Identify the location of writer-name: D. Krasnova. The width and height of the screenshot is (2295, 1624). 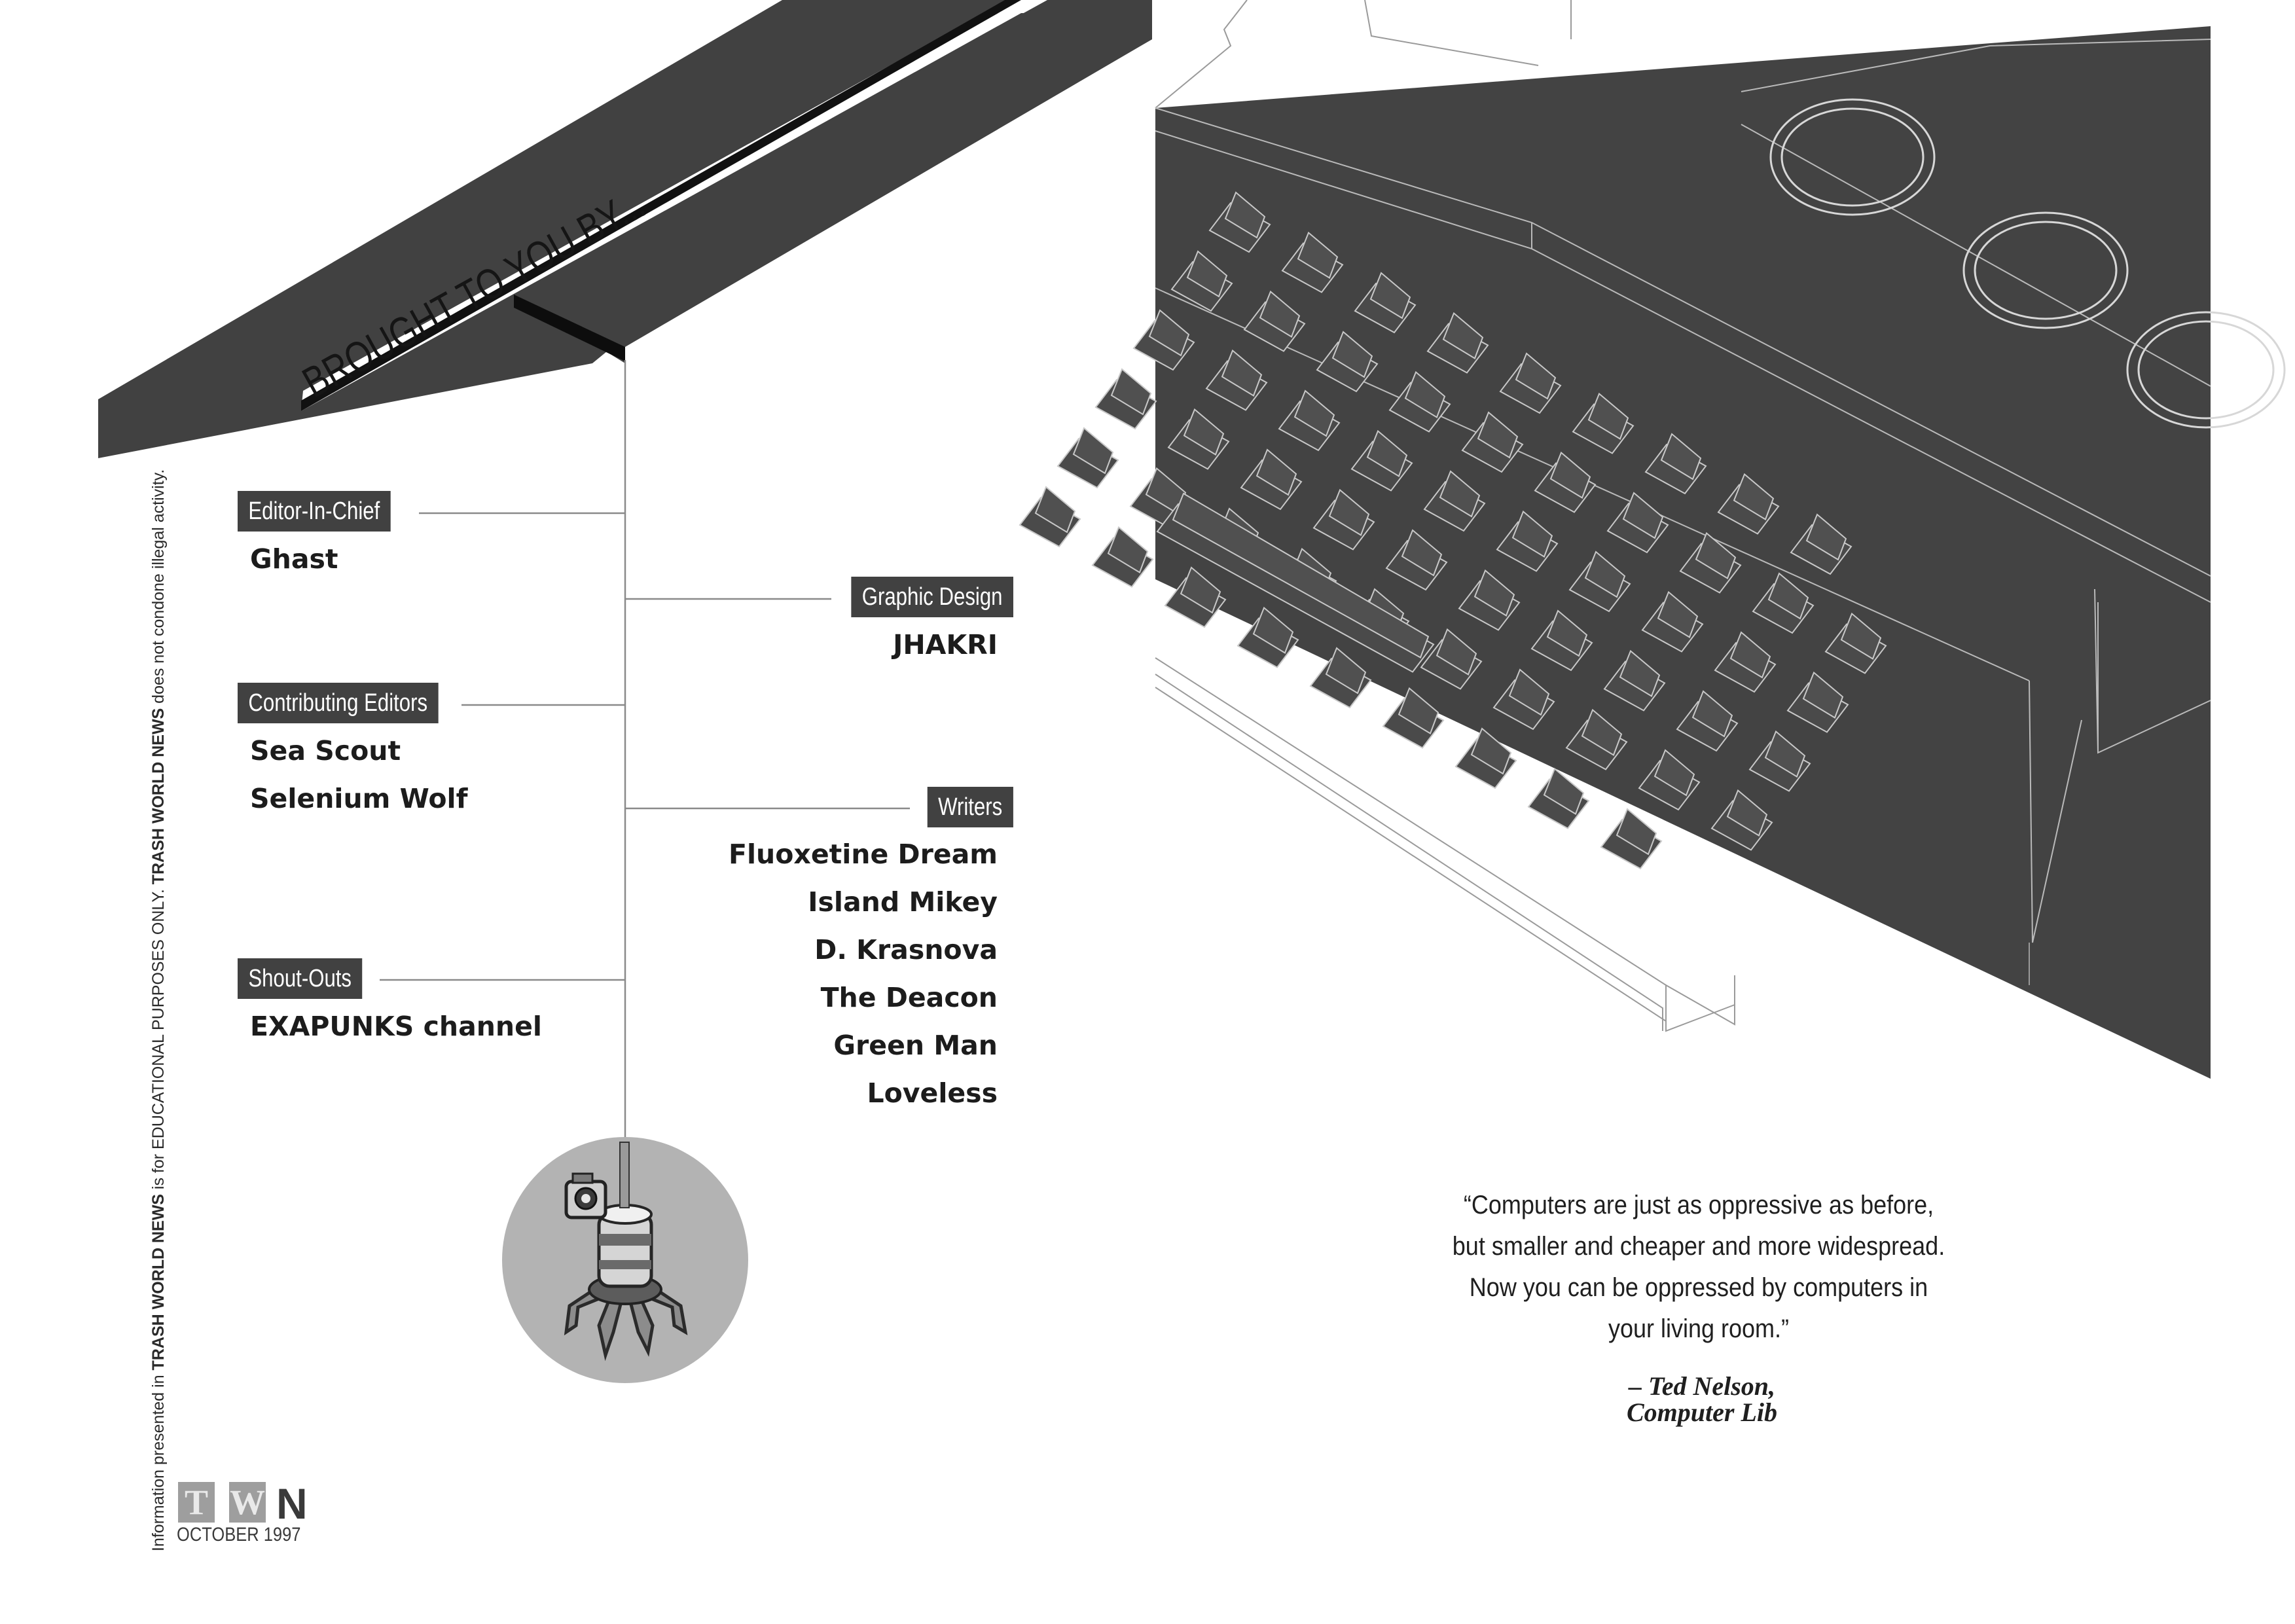
(906, 949).